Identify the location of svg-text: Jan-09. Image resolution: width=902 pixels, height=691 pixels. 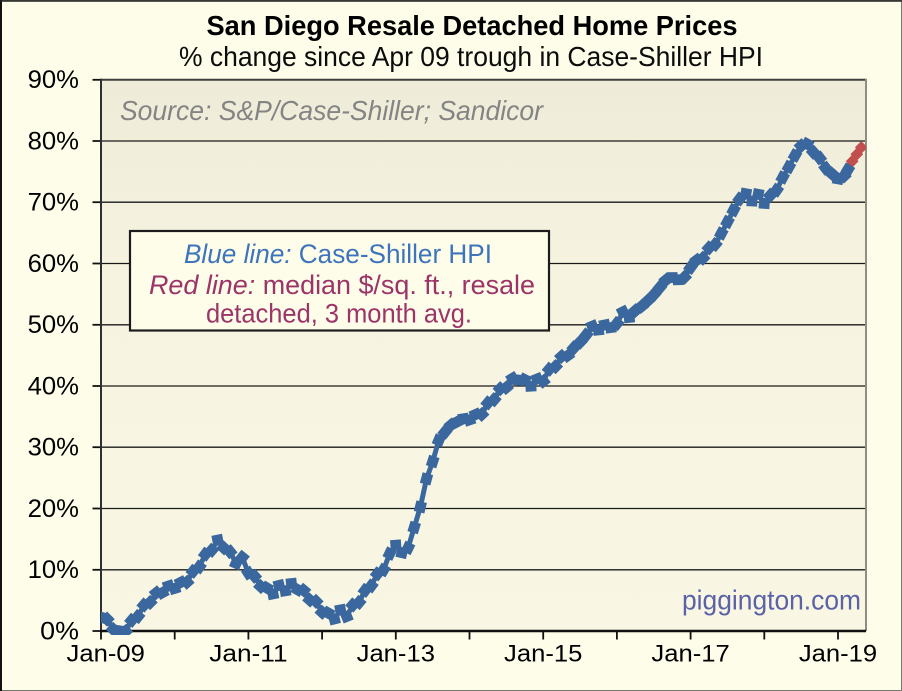
(106, 654).